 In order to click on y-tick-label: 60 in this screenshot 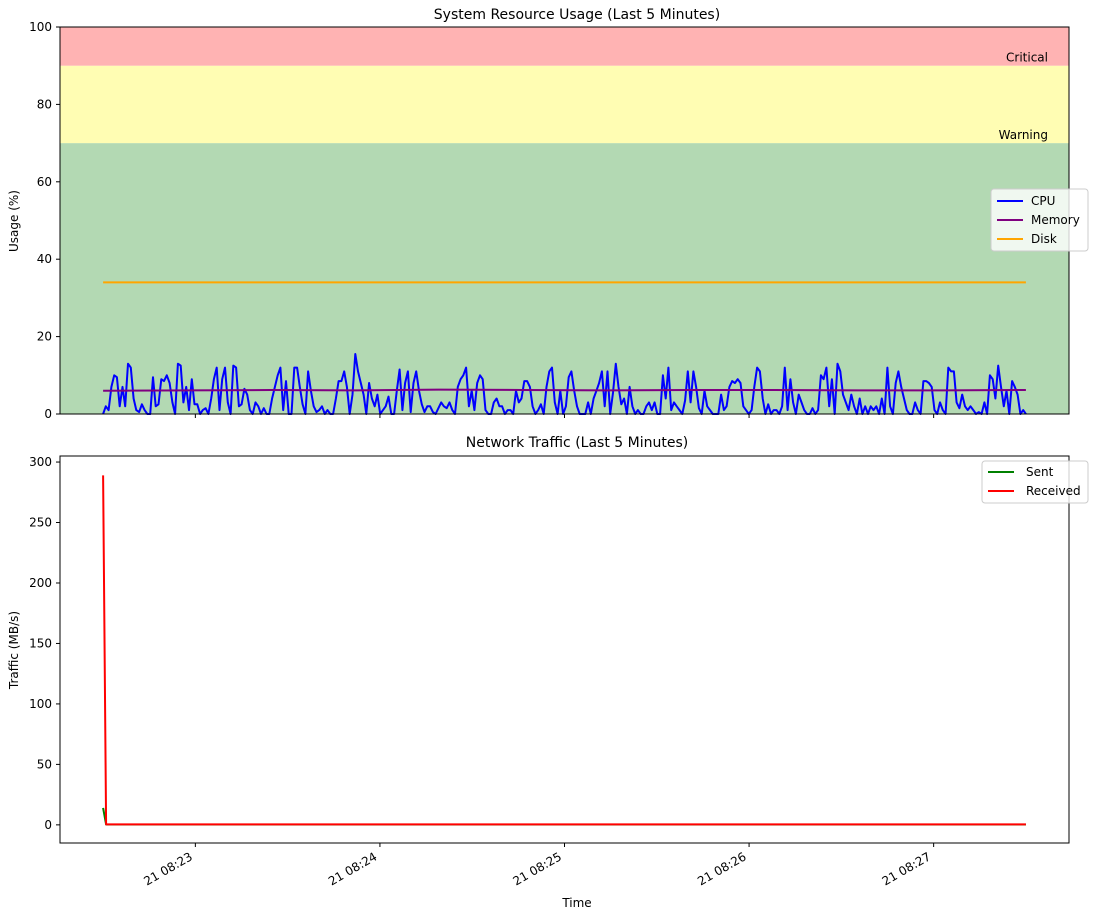, I will do `click(44, 182)`.